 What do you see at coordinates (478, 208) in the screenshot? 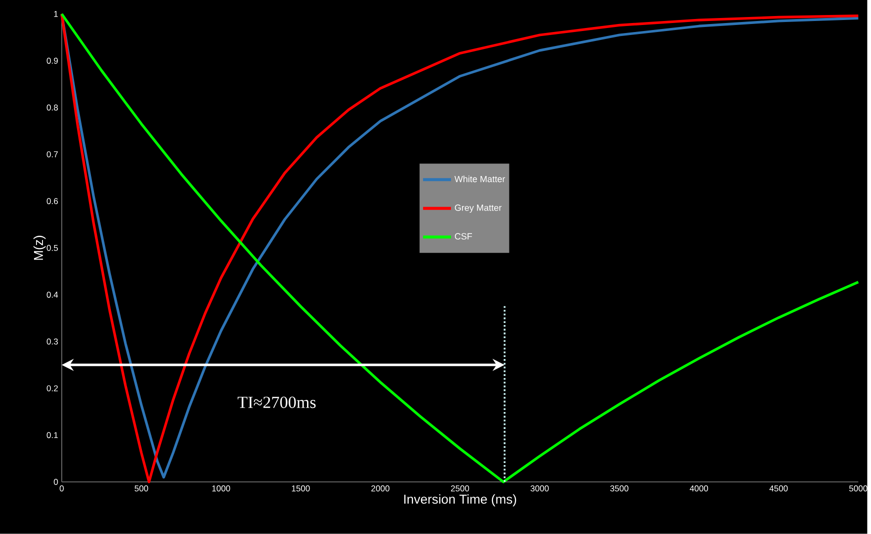
I see `legend-label: Grey Matter` at bounding box center [478, 208].